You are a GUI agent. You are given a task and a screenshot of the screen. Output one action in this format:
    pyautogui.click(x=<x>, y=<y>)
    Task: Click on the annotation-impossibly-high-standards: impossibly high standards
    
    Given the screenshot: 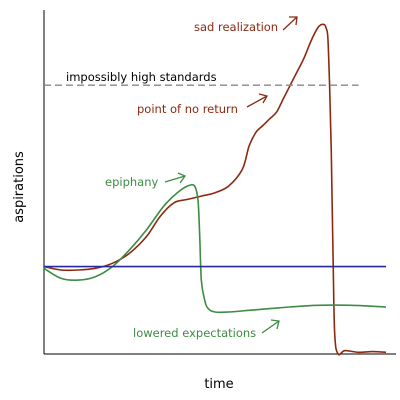 What is the action you would take?
    pyautogui.click(x=141, y=77)
    